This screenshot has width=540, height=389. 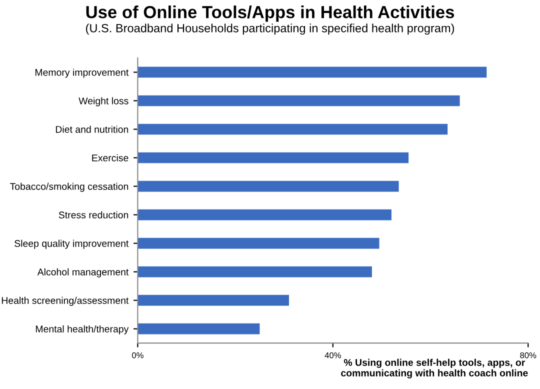 What do you see at coordinates (138, 355) in the screenshot?
I see `x-tick-label: 0%` at bounding box center [138, 355].